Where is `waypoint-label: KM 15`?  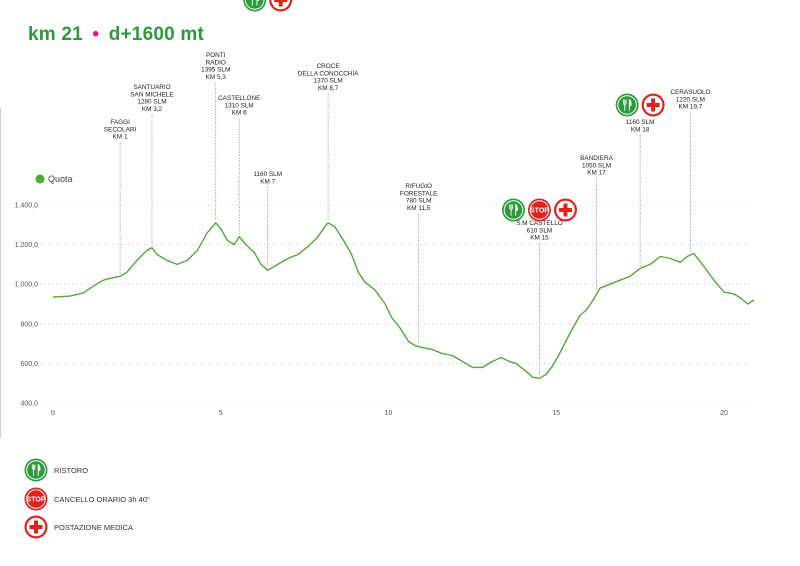 waypoint-label: KM 15 is located at coordinates (539, 238).